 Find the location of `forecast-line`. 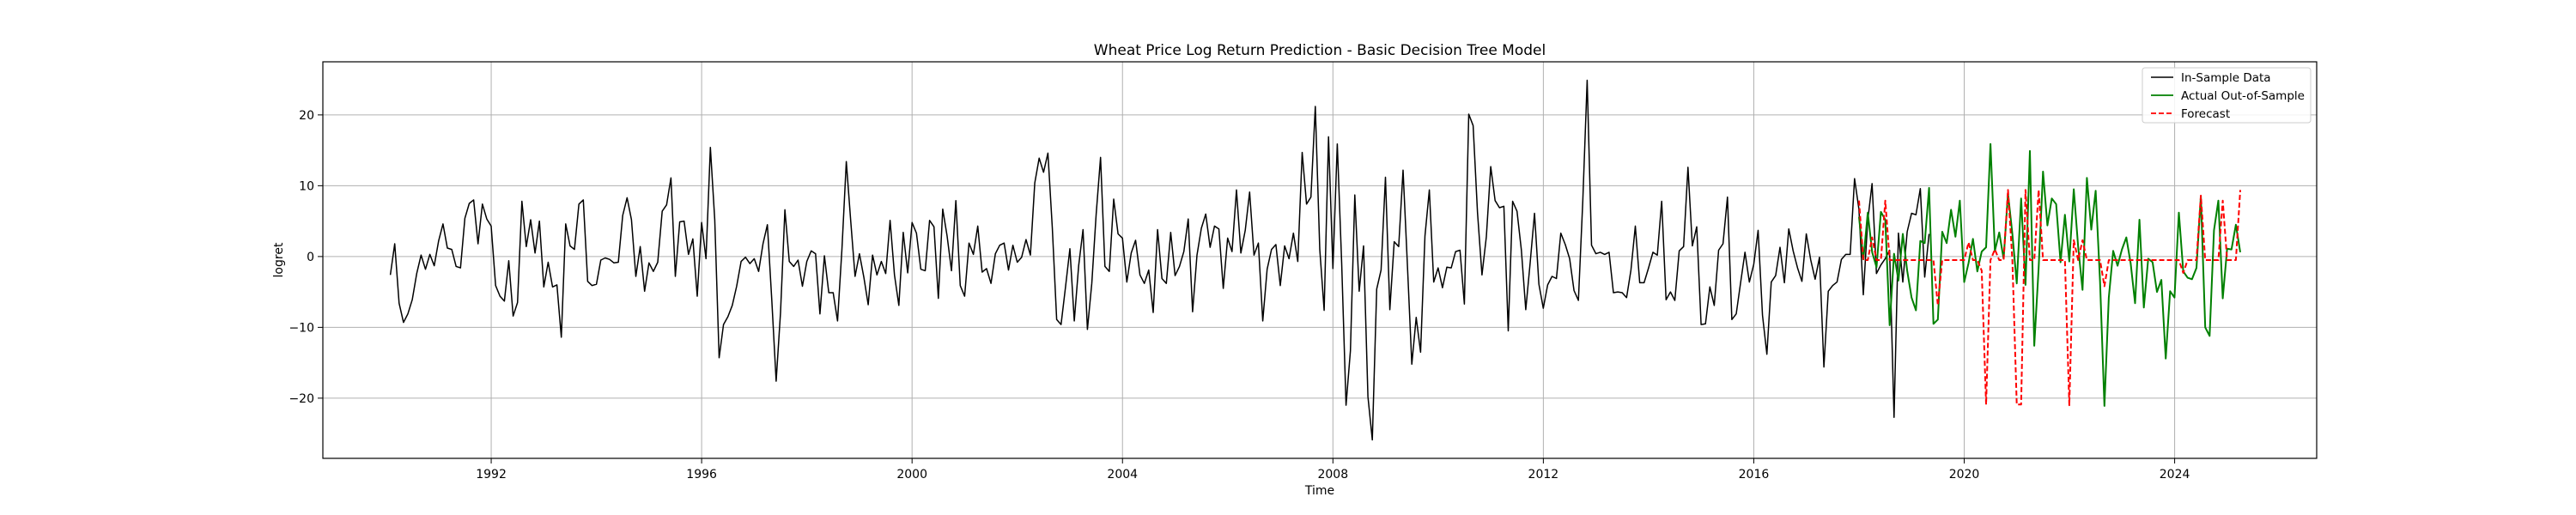

forecast-line is located at coordinates (2049, 298).